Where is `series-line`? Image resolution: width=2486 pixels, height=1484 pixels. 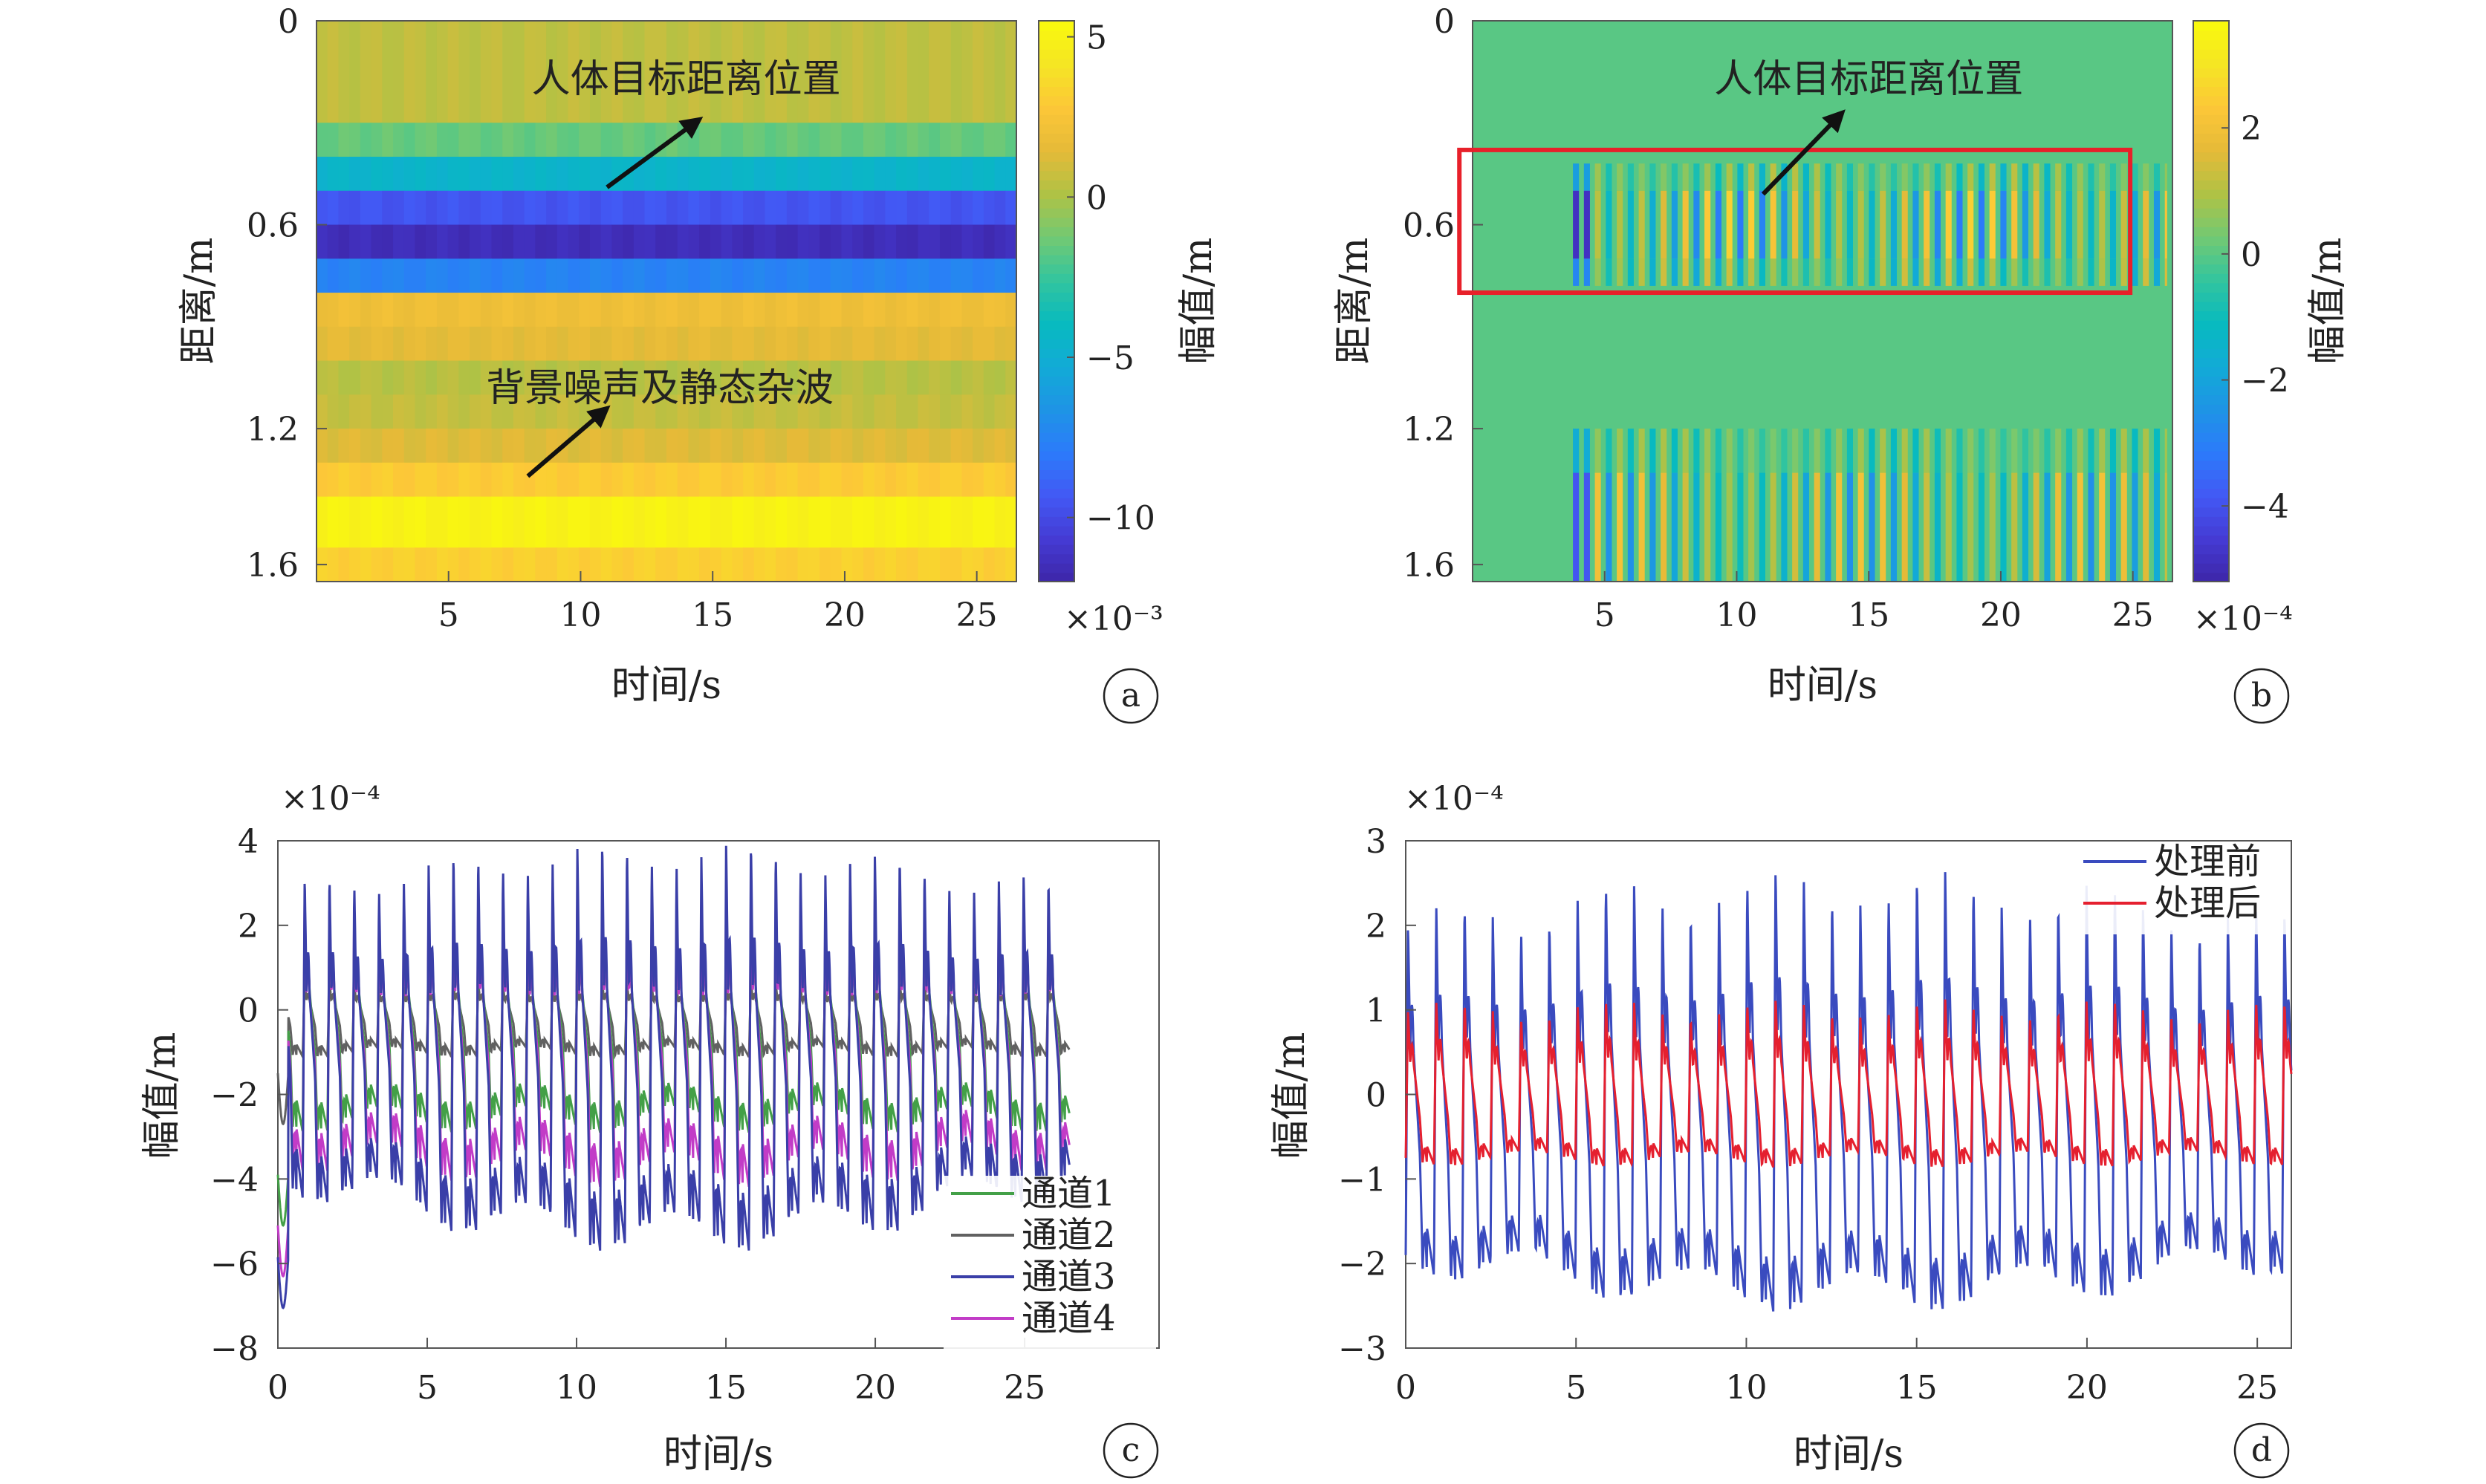 series-line is located at coordinates (1849, 1084).